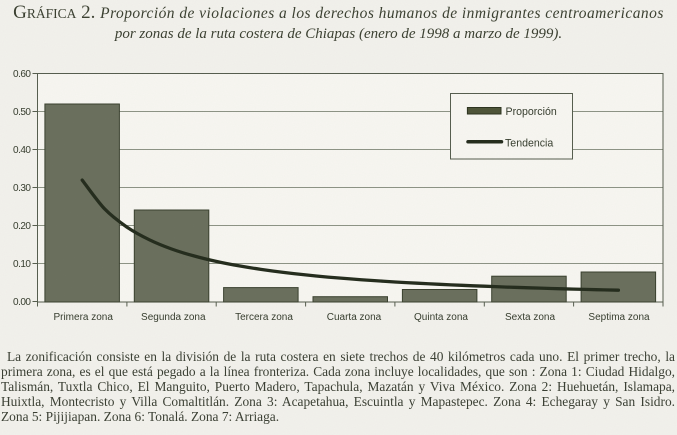  I want to click on svg-text: Segunda zona, so click(173, 317).